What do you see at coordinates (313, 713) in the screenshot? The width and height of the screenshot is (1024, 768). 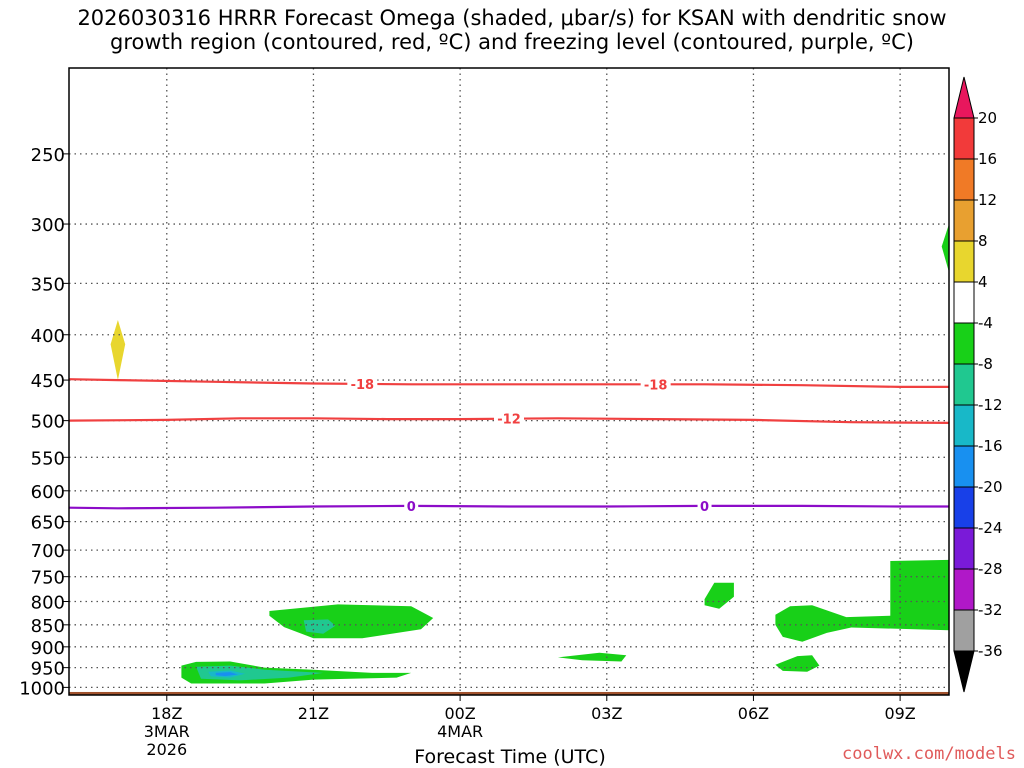 I see `x-tick-label: 21Z` at bounding box center [313, 713].